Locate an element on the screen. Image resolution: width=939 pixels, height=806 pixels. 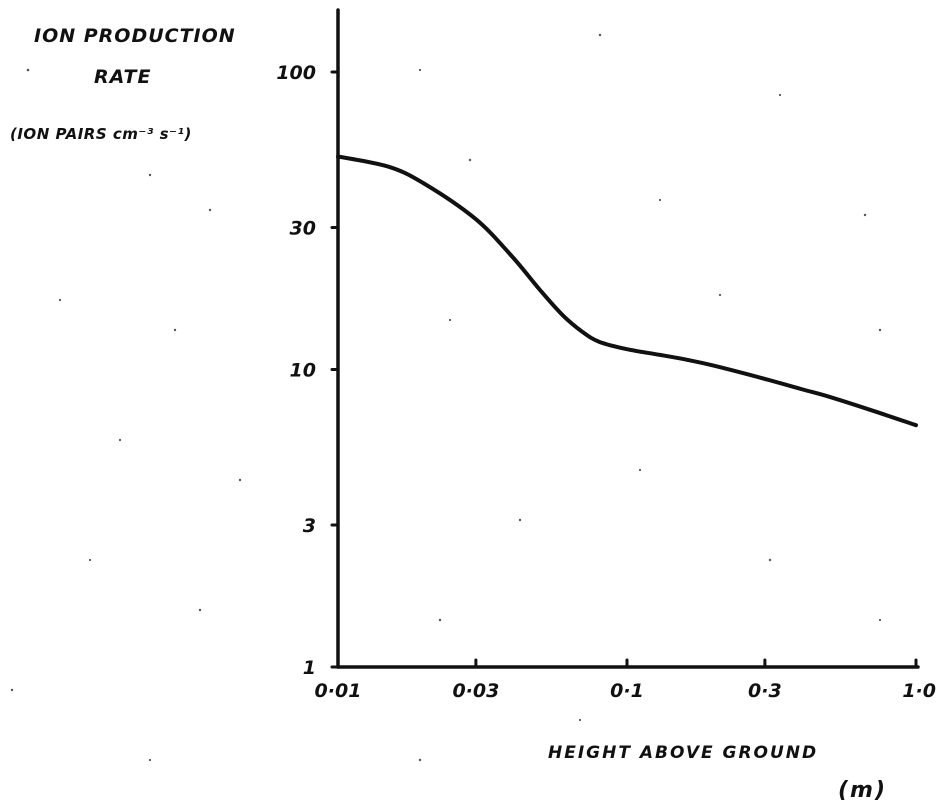
x-axis-title-line-1: HEIGHT ABOVE GROUND is located at coordinates (683, 753).